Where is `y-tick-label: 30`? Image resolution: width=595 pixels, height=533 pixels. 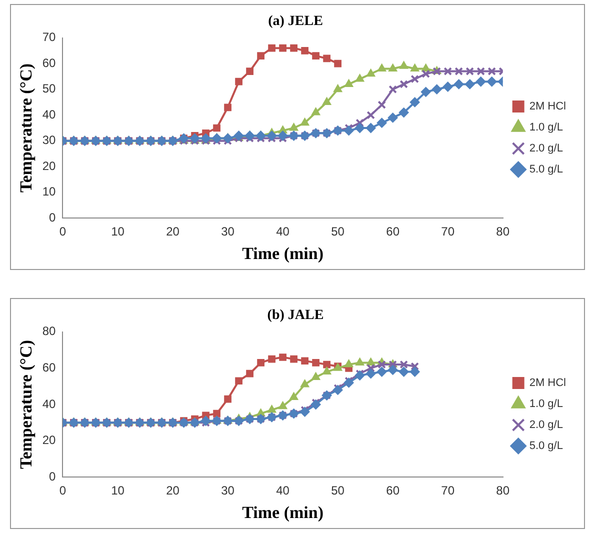 y-tick-label: 30 is located at coordinates (49, 140).